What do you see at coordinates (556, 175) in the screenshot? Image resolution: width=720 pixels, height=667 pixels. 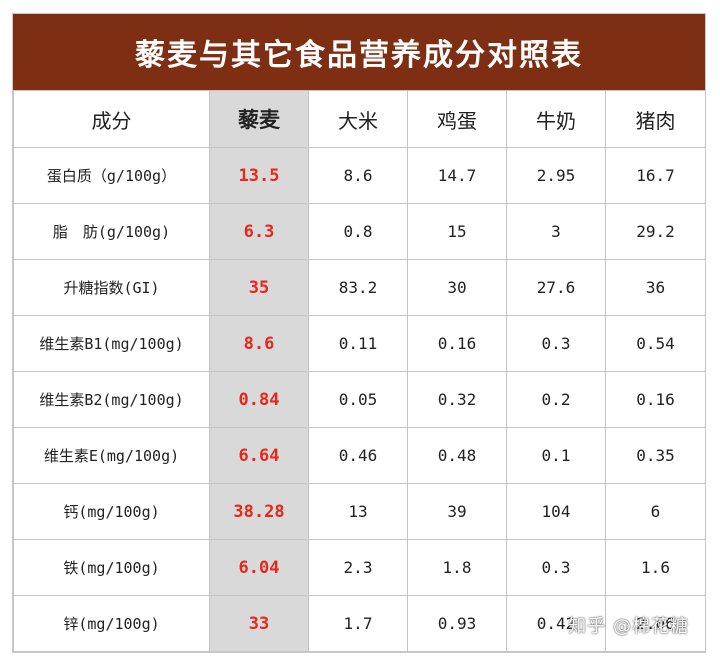 I see `cell-milk: 2.95` at bounding box center [556, 175].